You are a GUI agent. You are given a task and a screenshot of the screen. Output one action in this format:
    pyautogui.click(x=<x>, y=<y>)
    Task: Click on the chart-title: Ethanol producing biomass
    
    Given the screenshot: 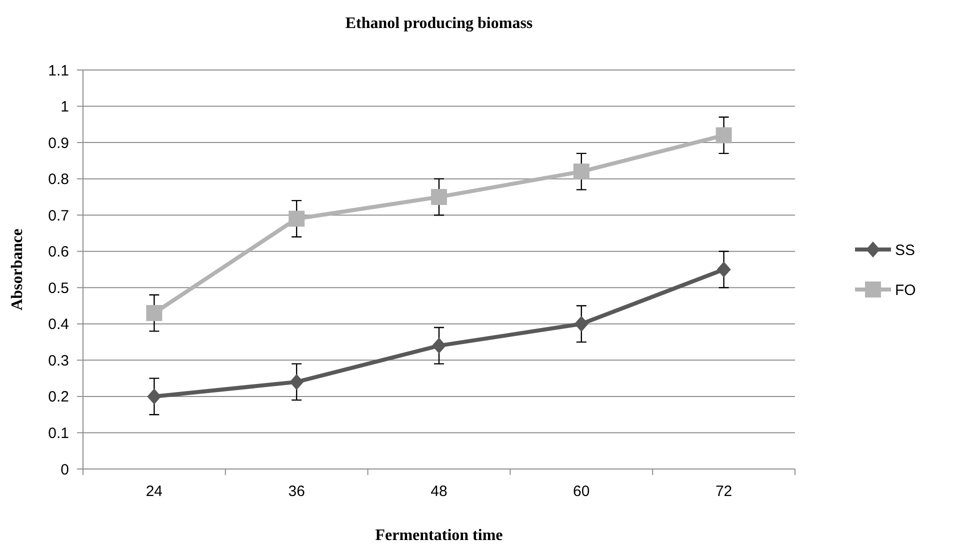 What is the action you would take?
    pyautogui.click(x=439, y=23)
    